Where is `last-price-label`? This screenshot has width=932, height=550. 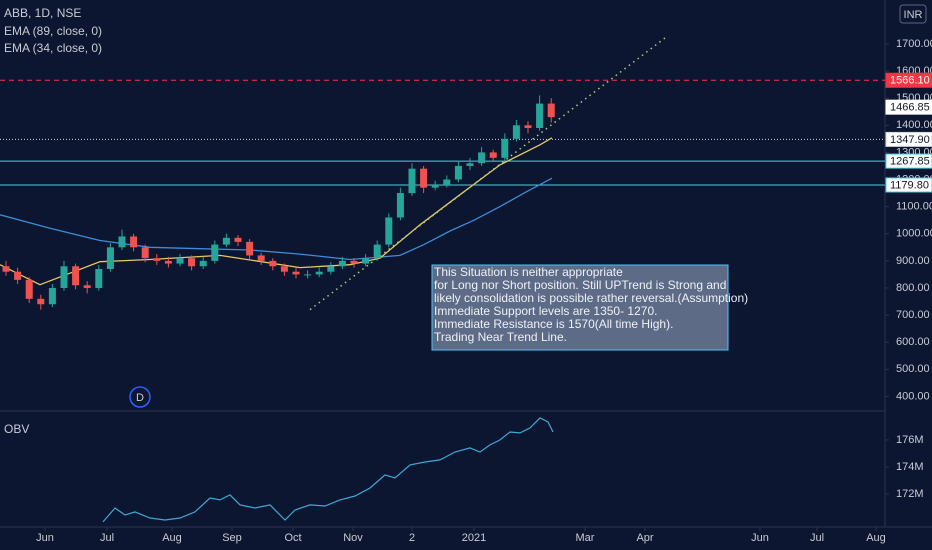
last-price-label is located at coordinates (908, 107).